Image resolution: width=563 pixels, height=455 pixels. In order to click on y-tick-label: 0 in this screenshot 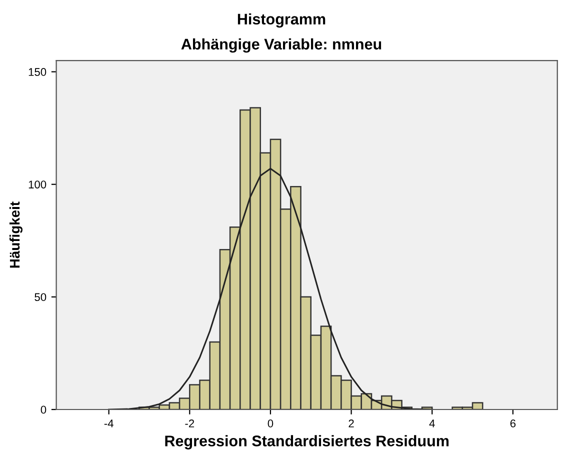, I will do `click(43, 410)`.